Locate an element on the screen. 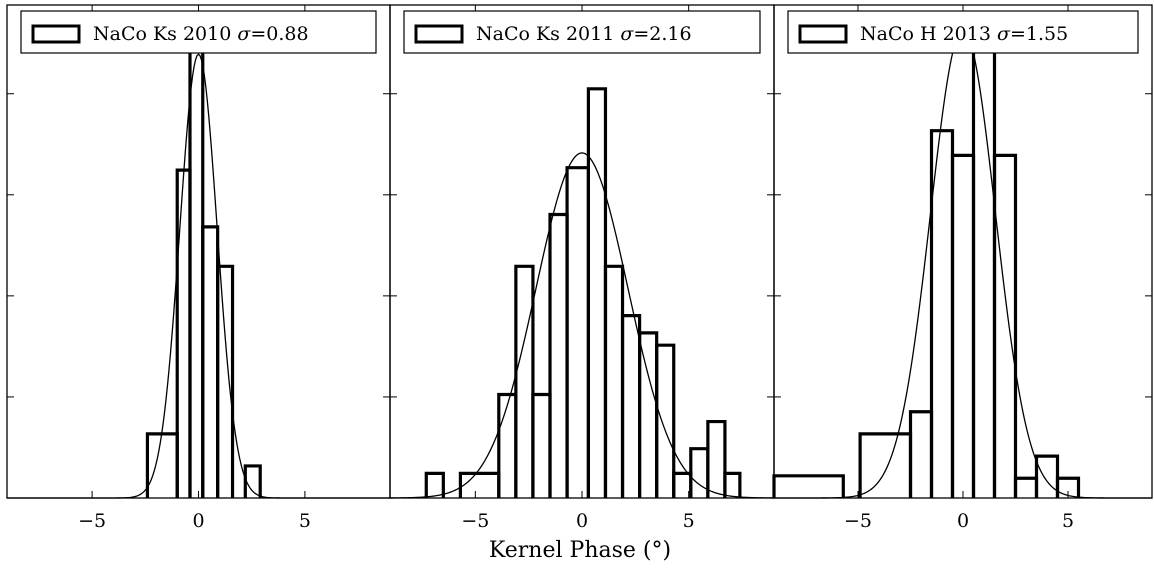  legend-label: NaCo H 2013 σ=1.55 is located at coordinates (964, 34).